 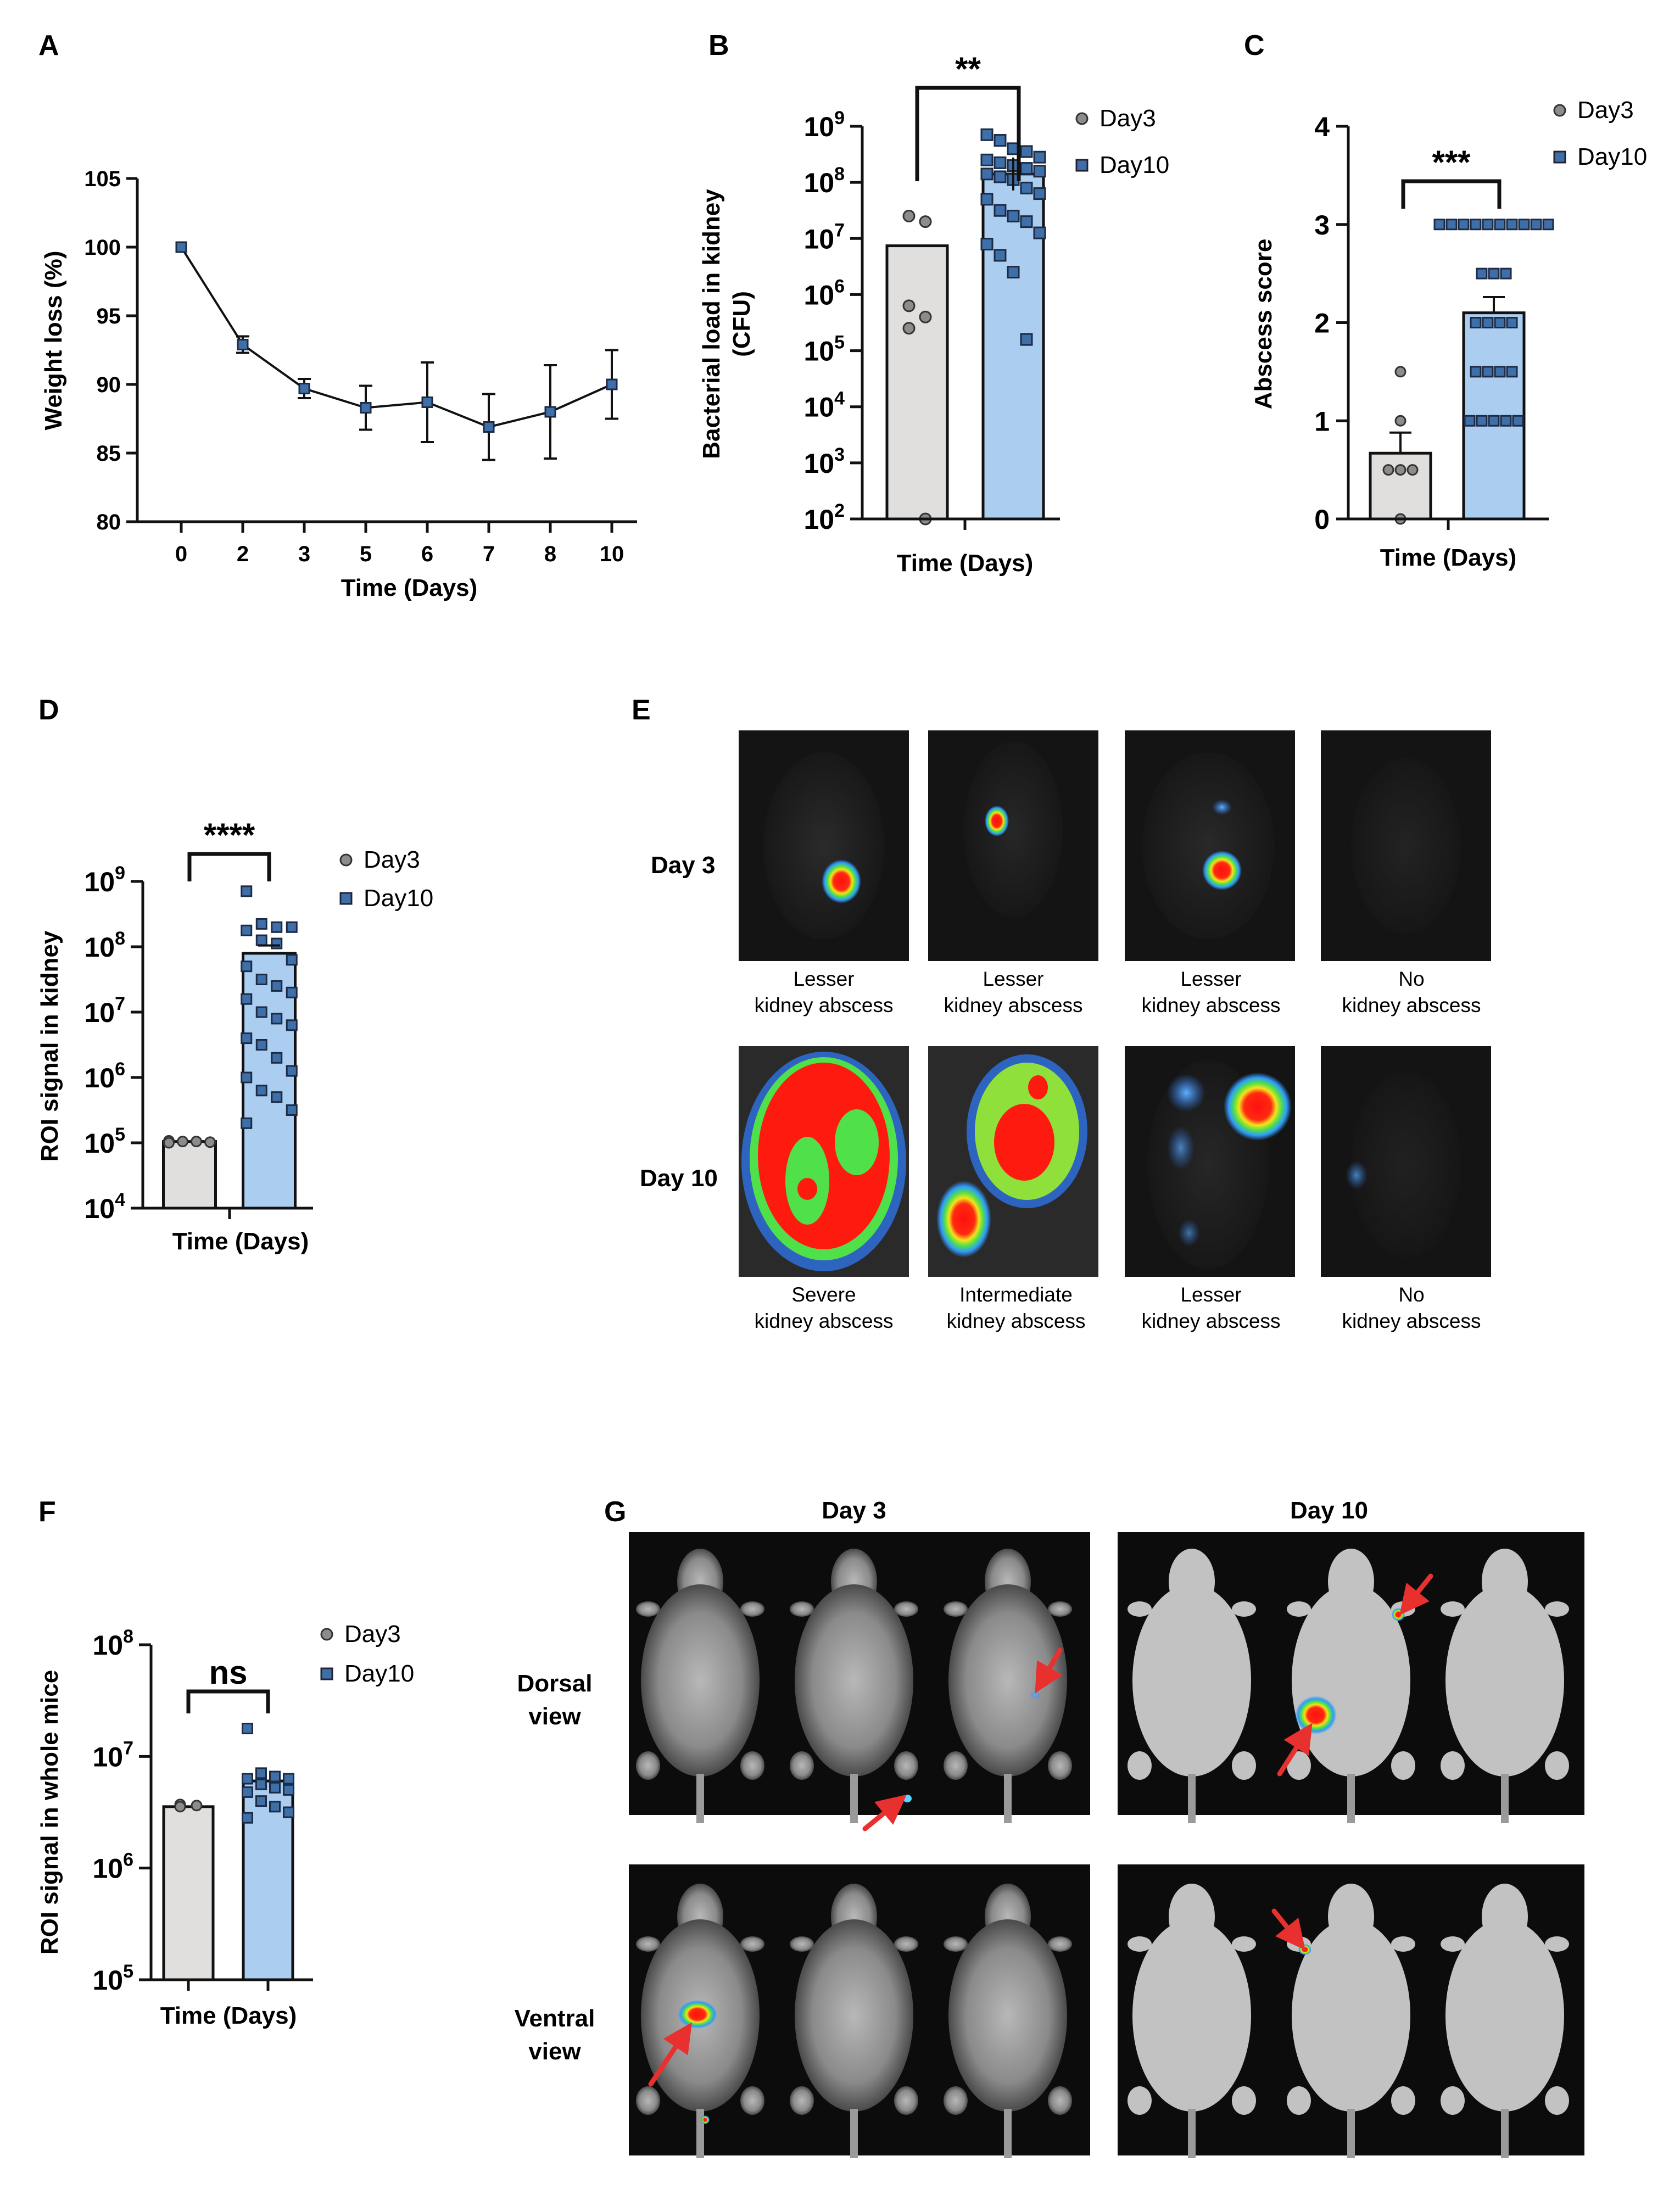 I want to click on mouse-day10-dorsal-3-foot, so click(x=1453, y=1765).